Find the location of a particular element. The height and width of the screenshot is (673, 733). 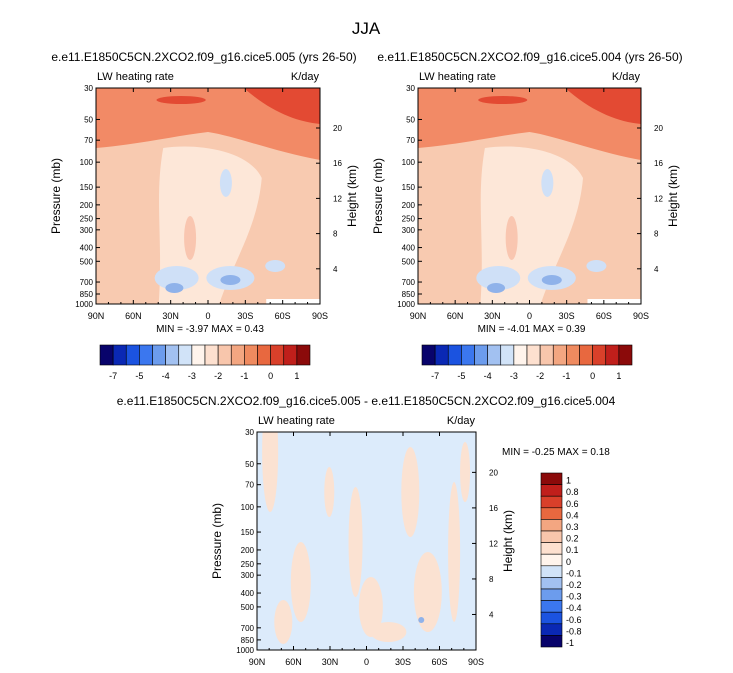

x-tick-label: 90S is located at coordinates (641, 316).